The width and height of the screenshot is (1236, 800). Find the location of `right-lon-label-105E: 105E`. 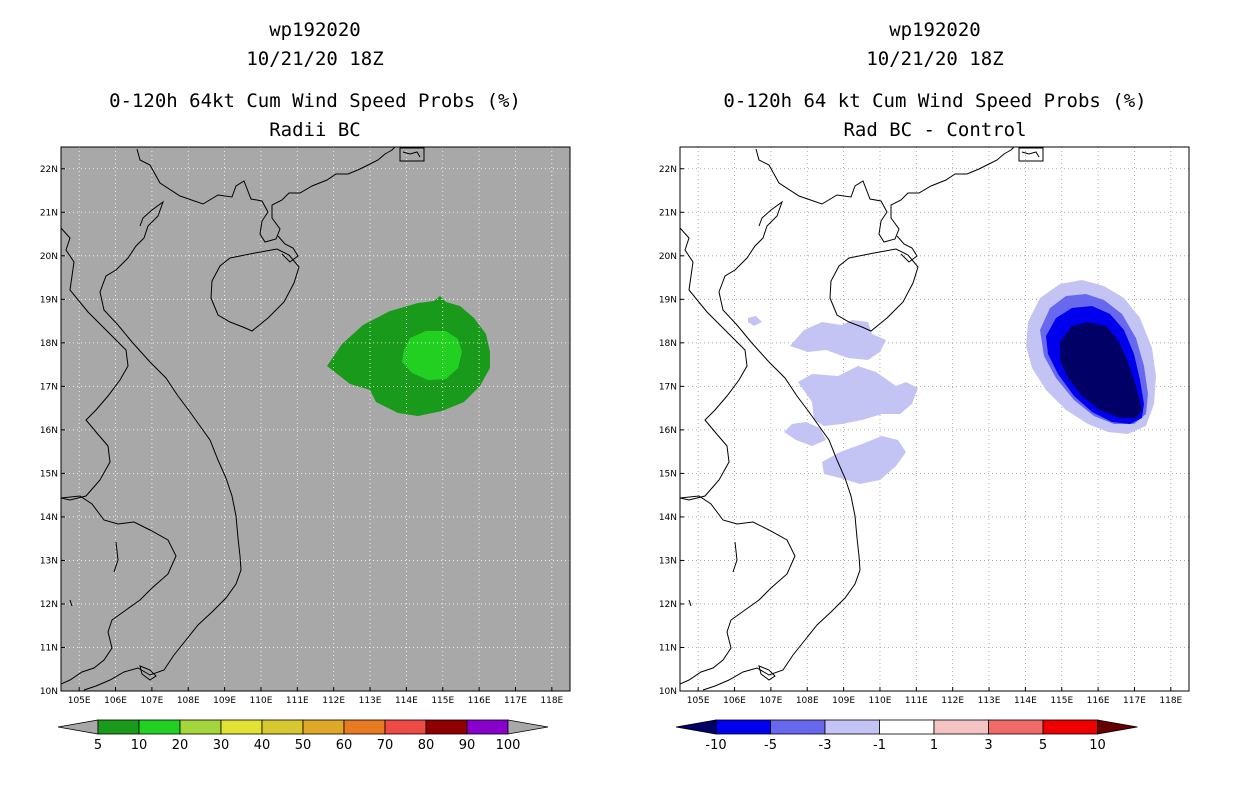

right-lon-label-105E: 105E is located at coordinates (698, 701).